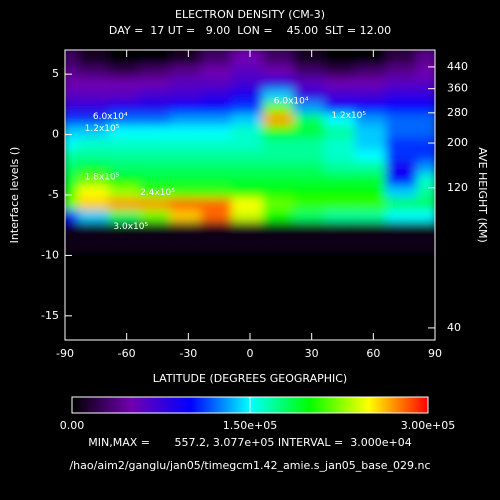 The width and height of the screenshot is (500, 500). I want to click on x-tick-label: 90, so click(435, 353).